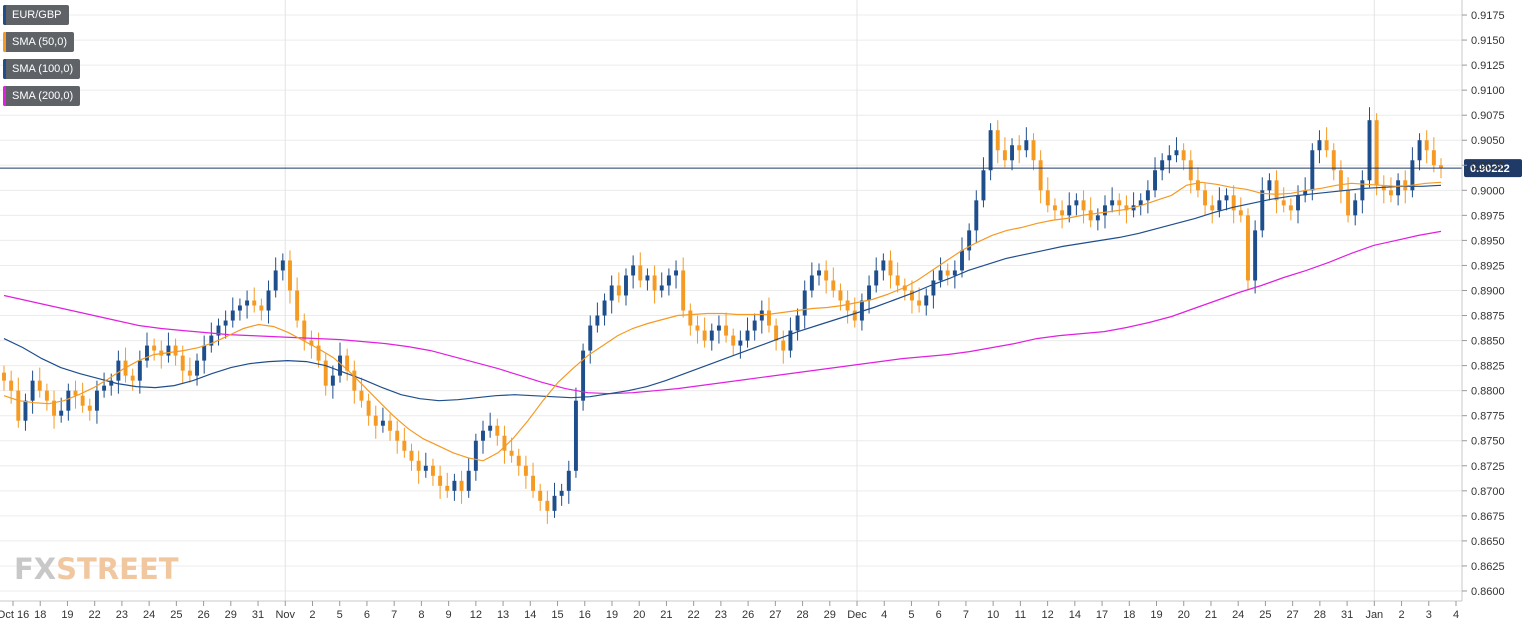  Describe the element at coordinates (231, 615) in the screenshot. I see `x-tick-label: 29` at that location.